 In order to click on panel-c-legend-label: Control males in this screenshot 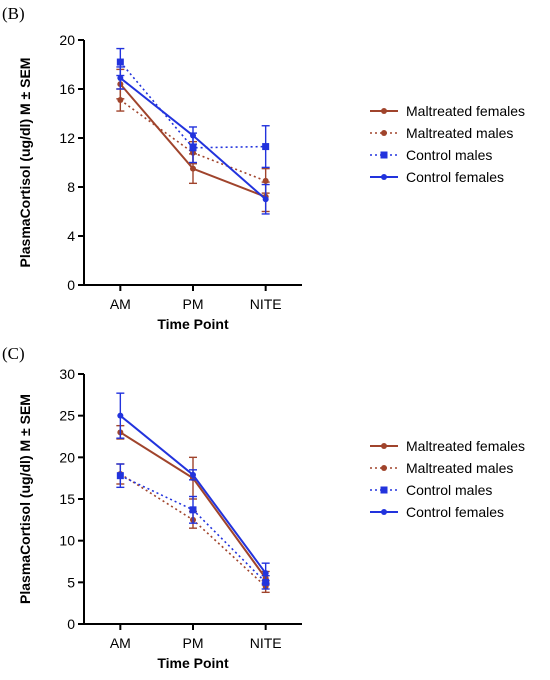, I will do `click(449, 490)`.